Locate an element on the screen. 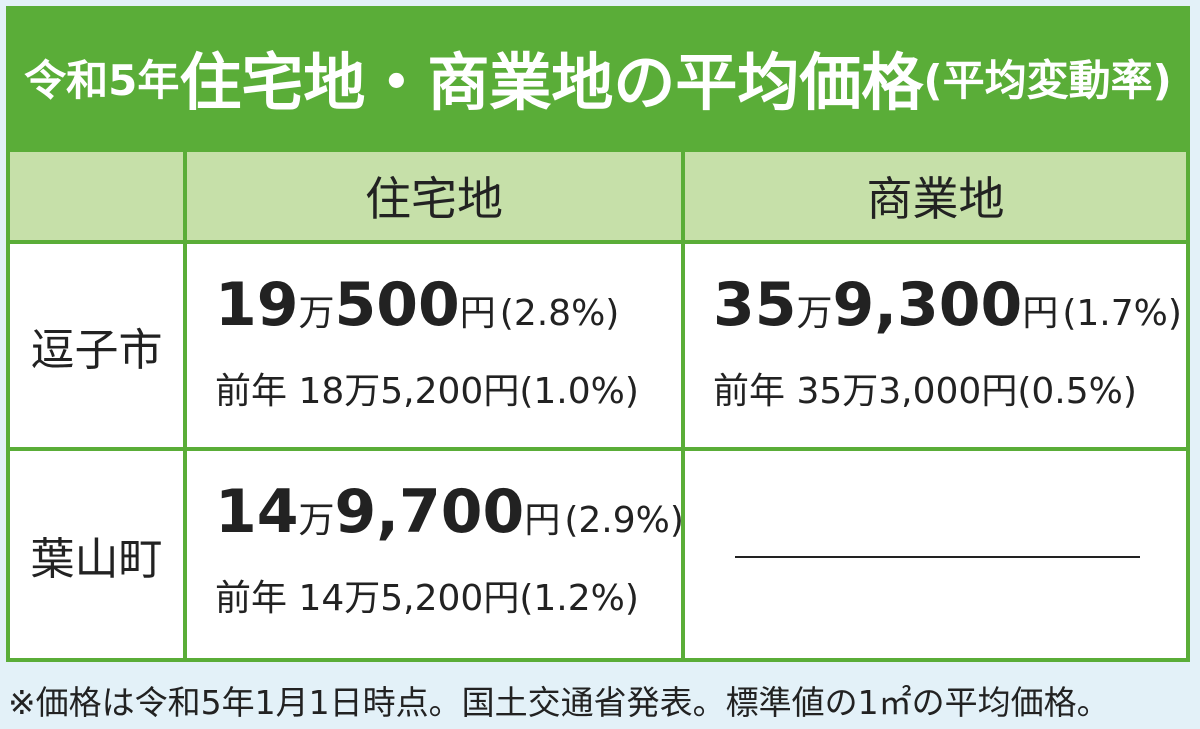 The height and width of the screenshot is (729, 1200). row-label: 逗子市 is located at coordinates (96, 345).